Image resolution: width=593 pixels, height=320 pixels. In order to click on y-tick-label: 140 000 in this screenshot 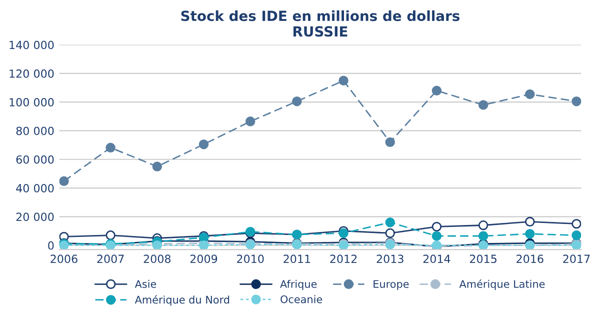, I will do `click(32, 45)`.